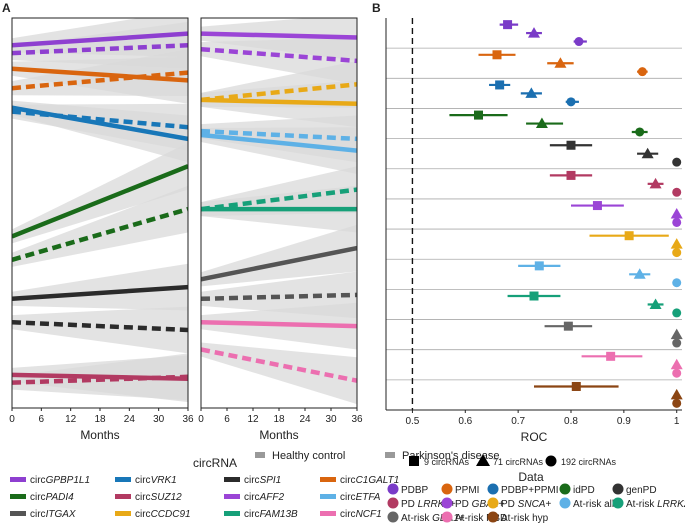 The width and height of the screenshot is (685, 526). Describe the element at coordinates (412, 421) in the screenshot. I see `x-tick-label: 0.5` at that location.